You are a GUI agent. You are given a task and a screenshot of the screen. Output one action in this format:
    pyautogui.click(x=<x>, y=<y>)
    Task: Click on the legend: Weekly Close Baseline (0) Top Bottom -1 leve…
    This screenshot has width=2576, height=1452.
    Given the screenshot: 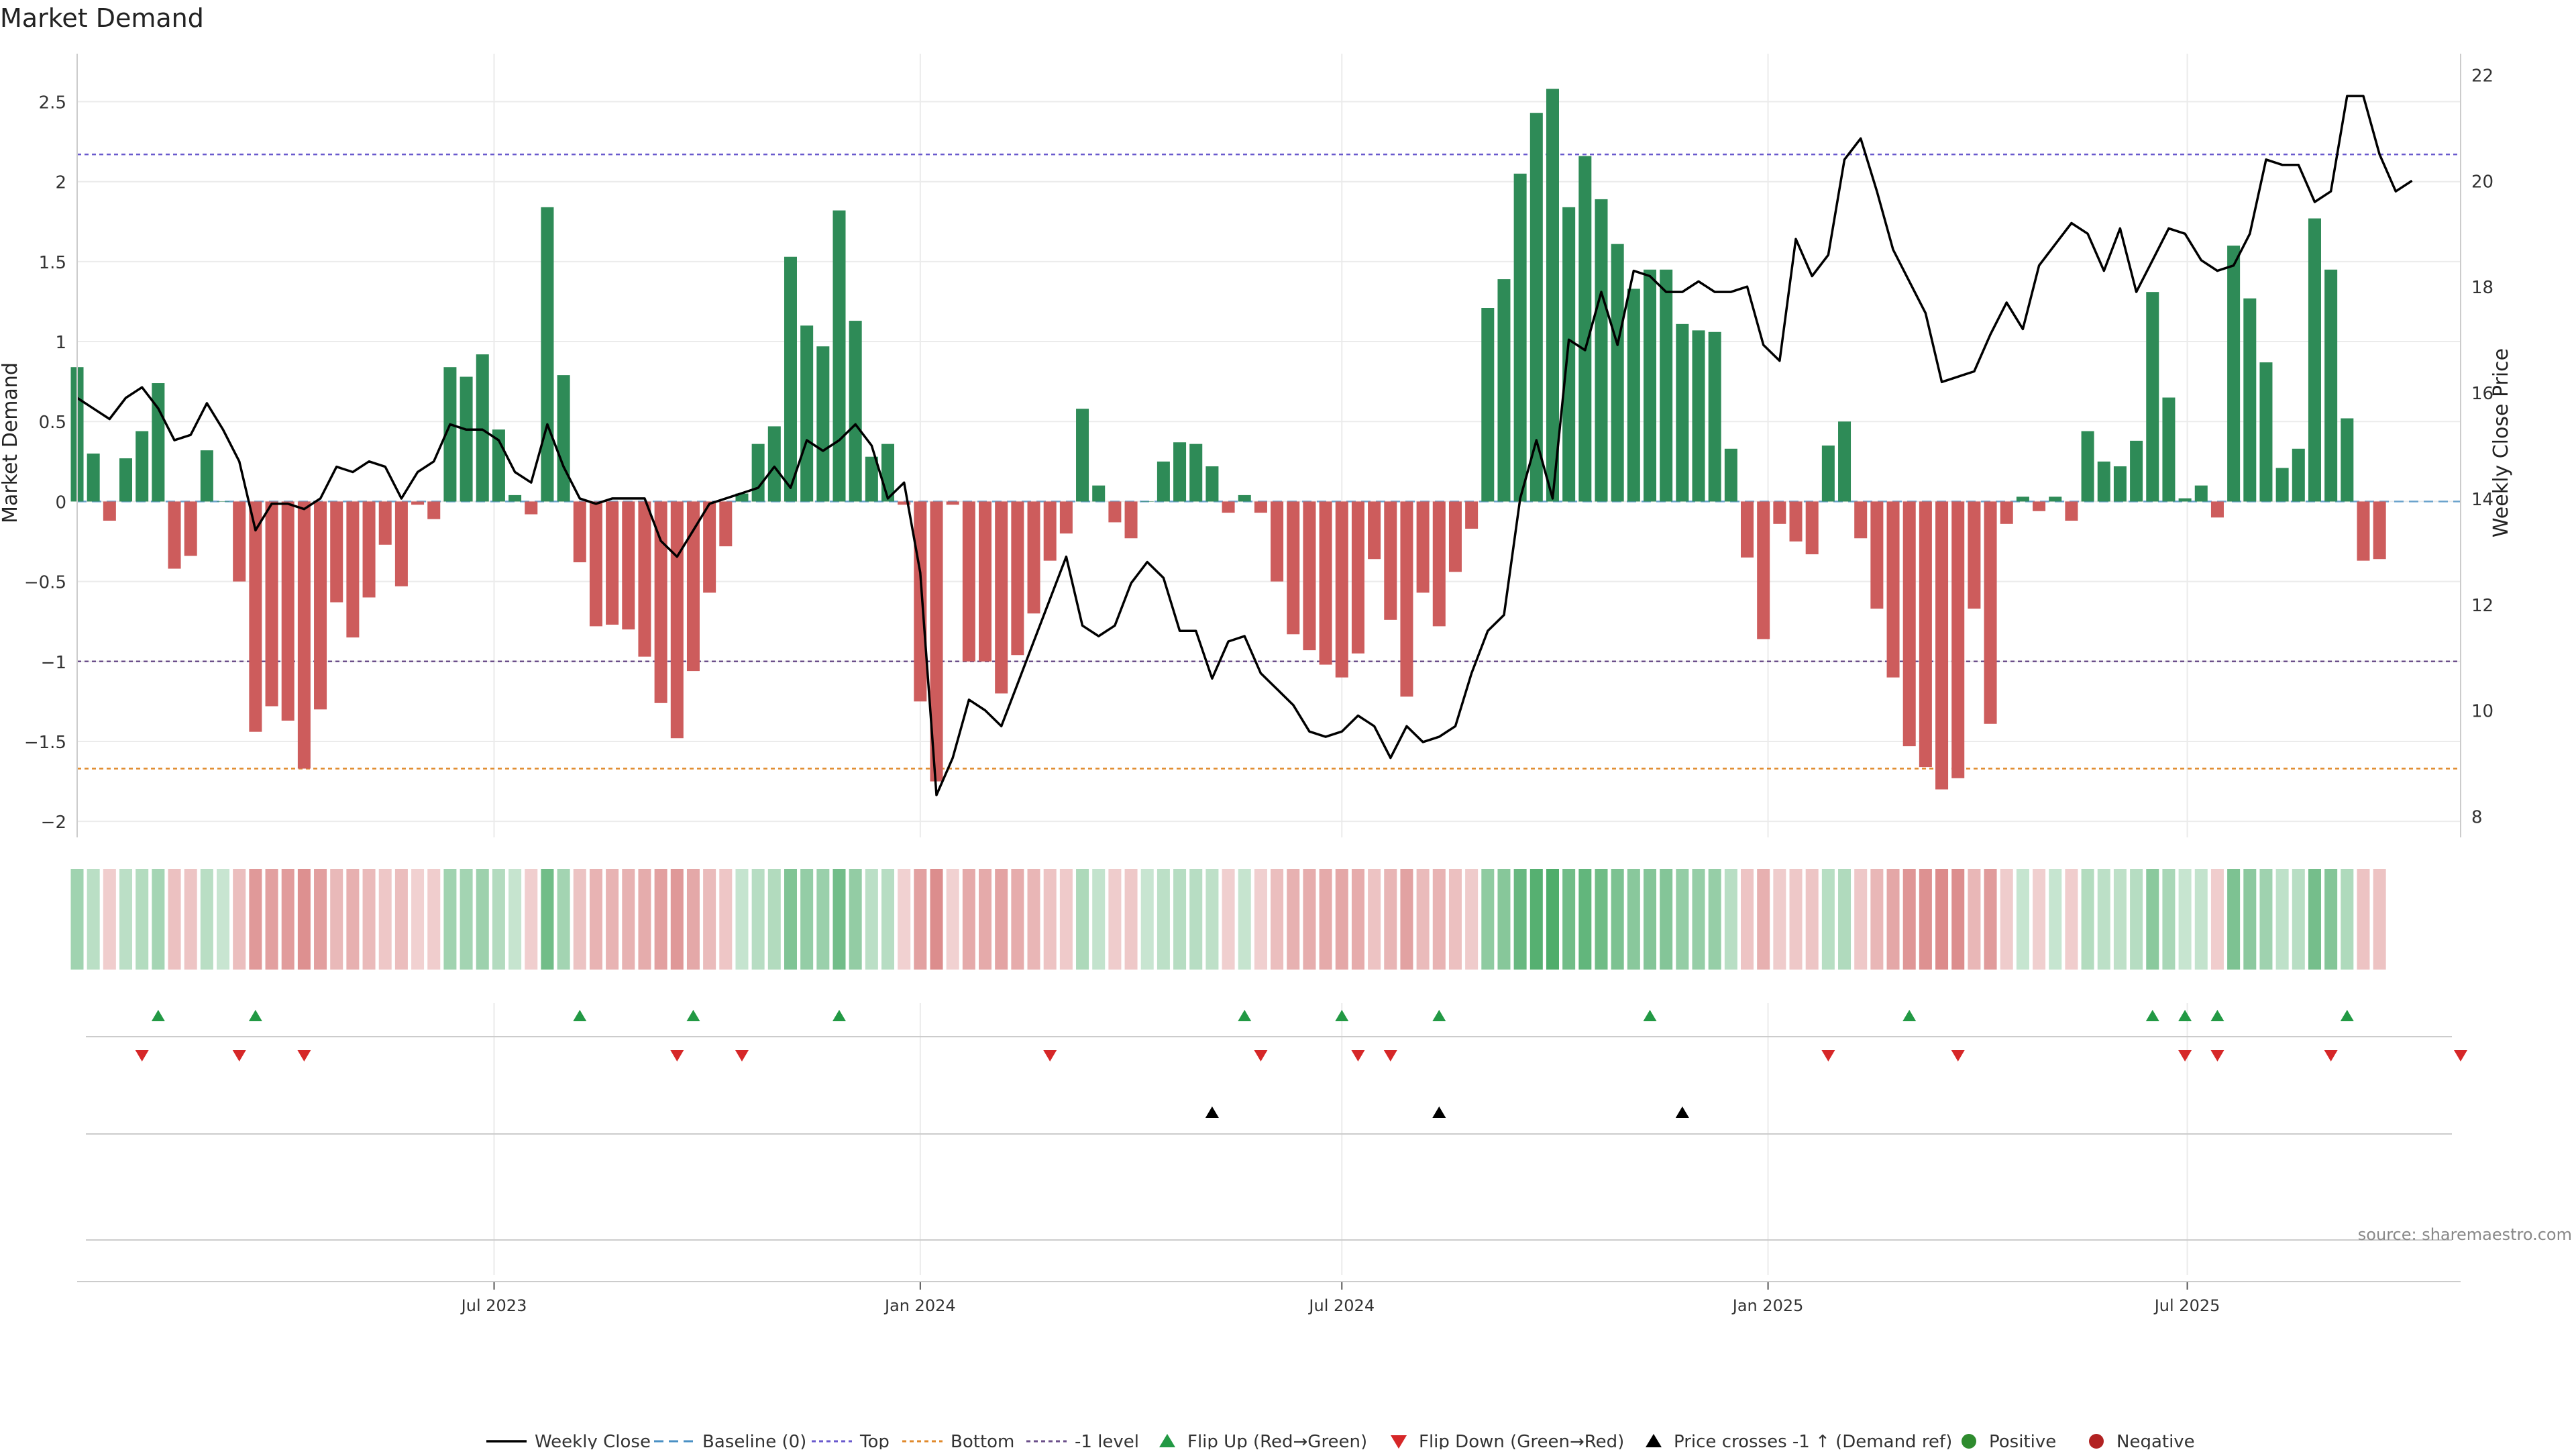 What is the action you would take?
    pyautogui.click(x=1340, y=1442)
    